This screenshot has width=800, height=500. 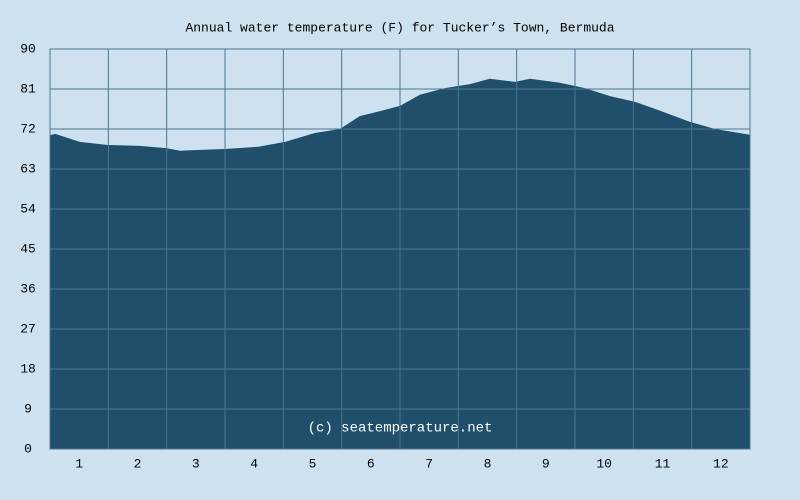 What do you see at coordinates (371, 463) in the screenshot?
I see `x-tick-label: 6` at bounding box center [371, 463].